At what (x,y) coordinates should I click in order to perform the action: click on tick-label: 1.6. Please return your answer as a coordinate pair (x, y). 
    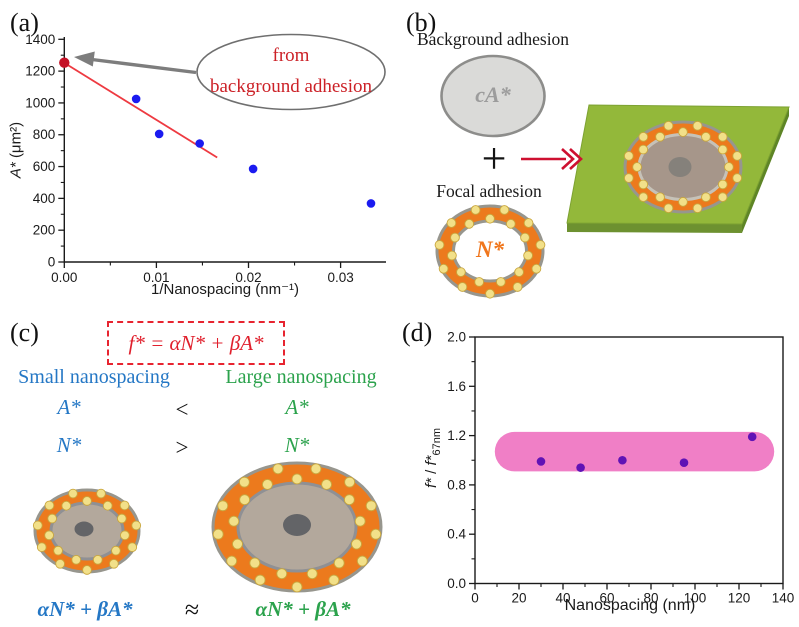
    Looking at the image, I should click on (456, 386).